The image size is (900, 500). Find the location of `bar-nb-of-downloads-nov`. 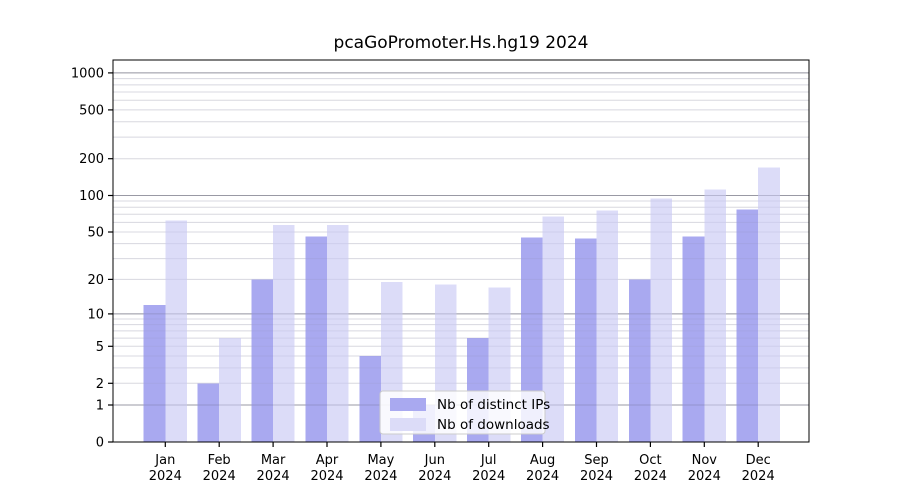

bar-nb-of-downloads-nov is located at coordinates (715, 315).